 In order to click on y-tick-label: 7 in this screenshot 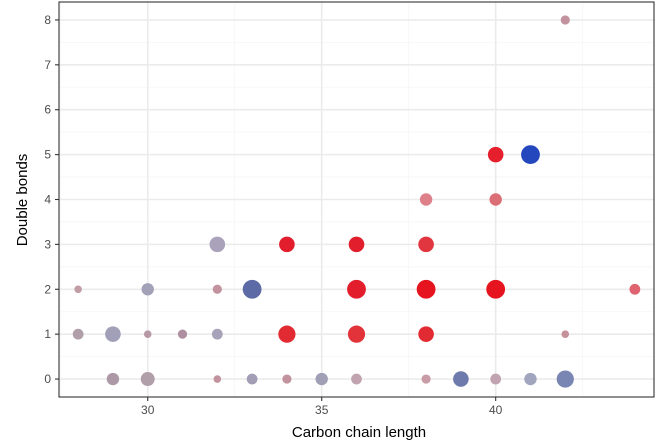, I will do `click(47, 65)`.